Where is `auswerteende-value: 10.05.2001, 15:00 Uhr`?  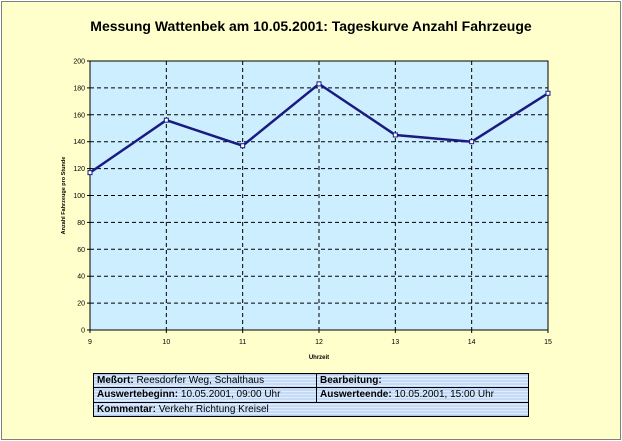
auswerteende-value: 10.05.2001, 15:00 Uhr is located at coordinates (444, 395).